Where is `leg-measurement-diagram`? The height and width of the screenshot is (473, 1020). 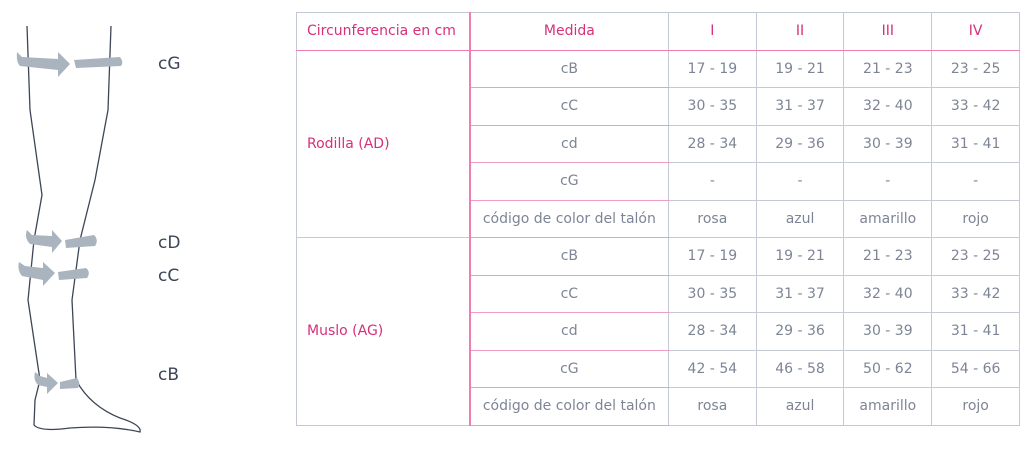 leg-measurement-diagram is located at coordinates (78, 229).